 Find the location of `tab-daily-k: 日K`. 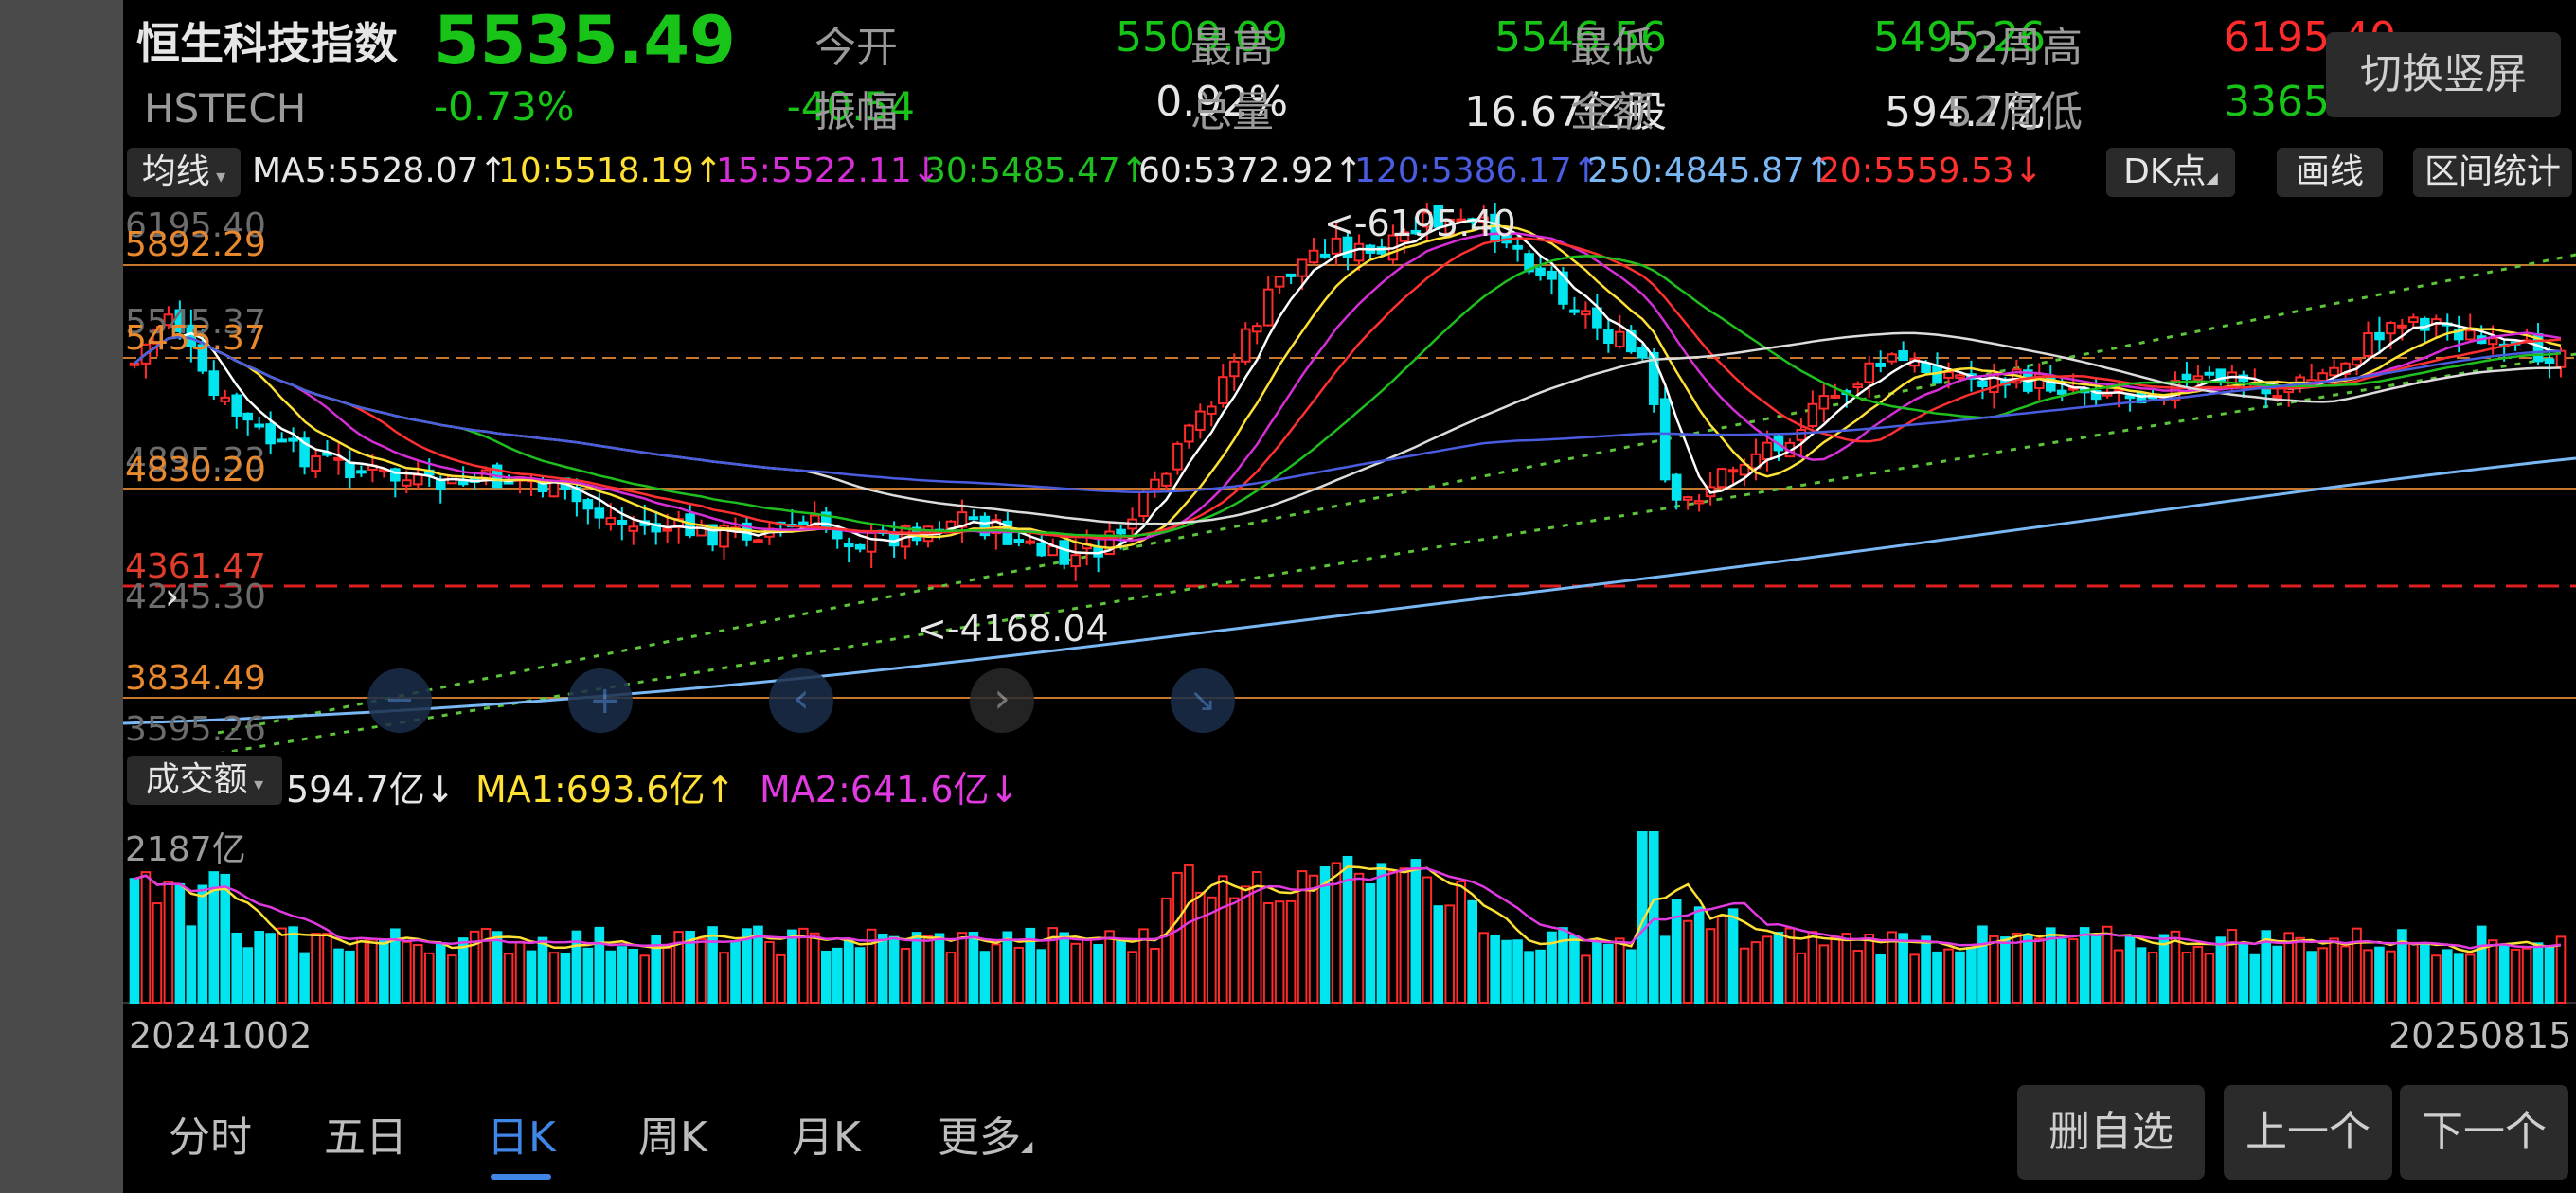

tab-daily-k: 日K is located at coordinates (521, 1137).